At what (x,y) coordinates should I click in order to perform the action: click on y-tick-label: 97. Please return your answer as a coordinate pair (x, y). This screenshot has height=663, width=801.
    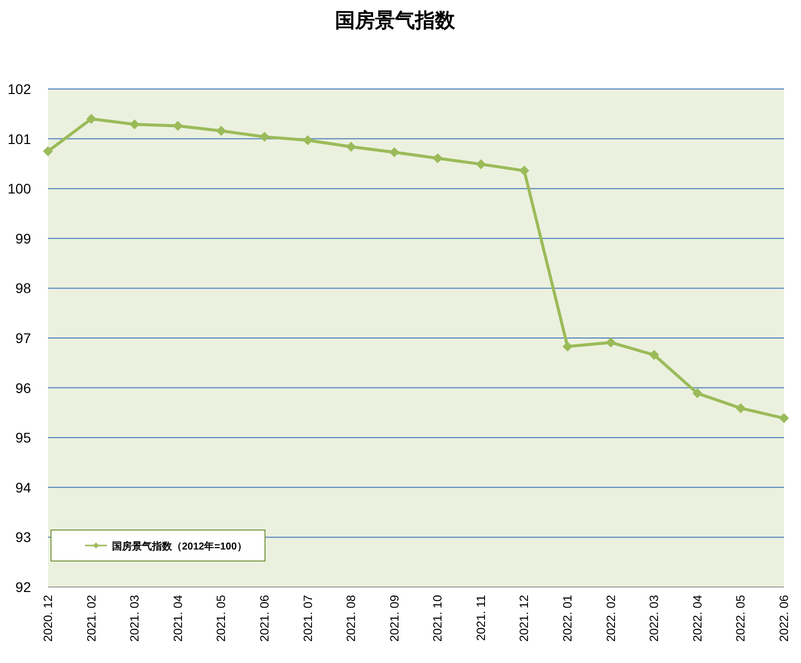
    Looking at the image, I should click on (23, 338).